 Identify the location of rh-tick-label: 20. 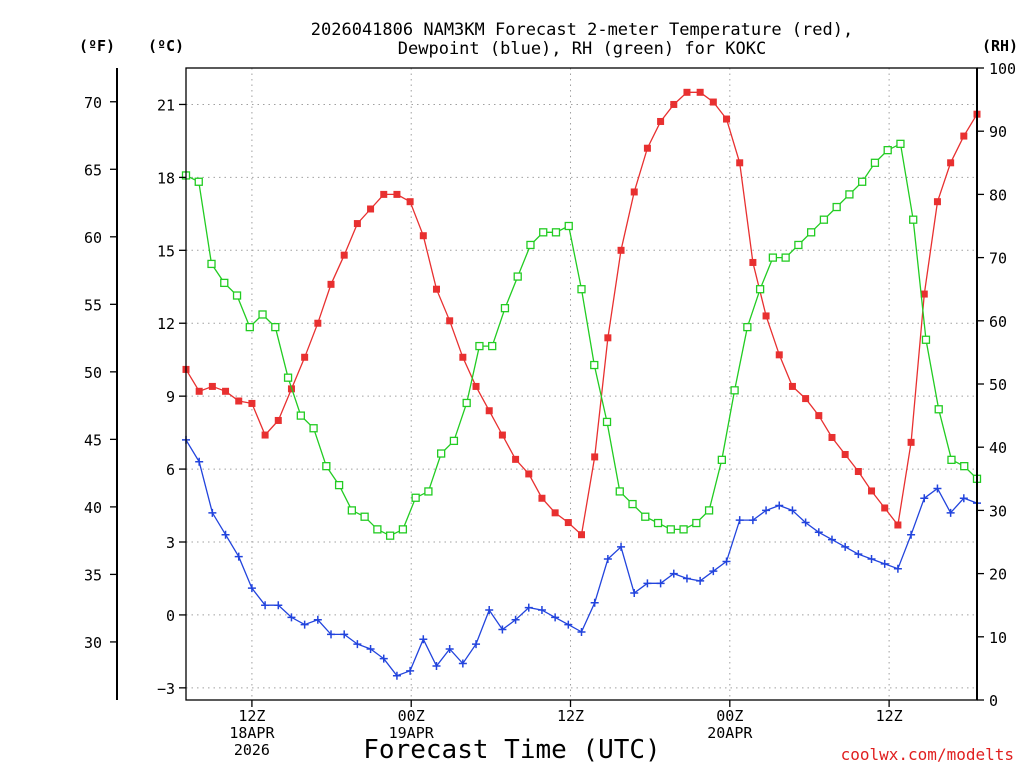
(998, 575).